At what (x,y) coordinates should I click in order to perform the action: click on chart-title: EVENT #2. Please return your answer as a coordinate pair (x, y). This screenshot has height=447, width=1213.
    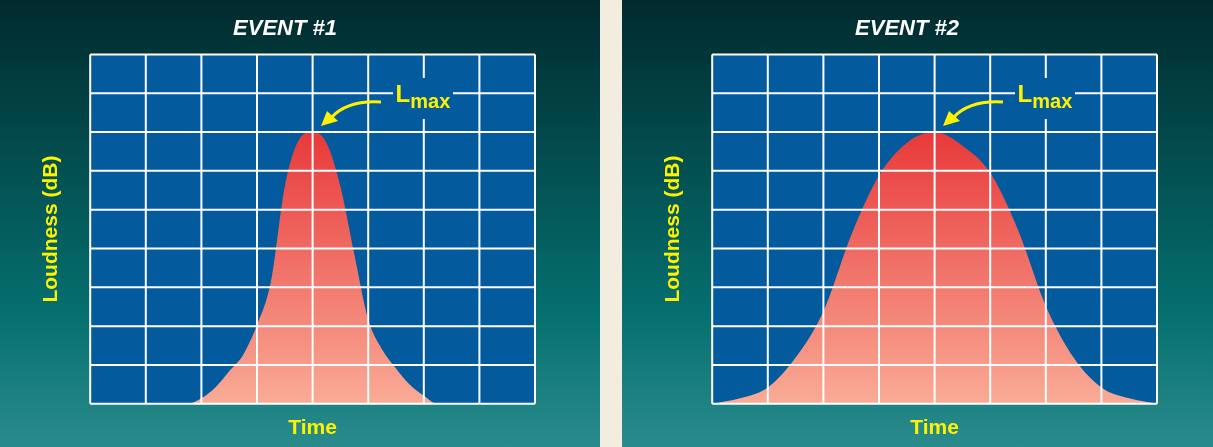
    Looking at the image, I should click on (907, 28).